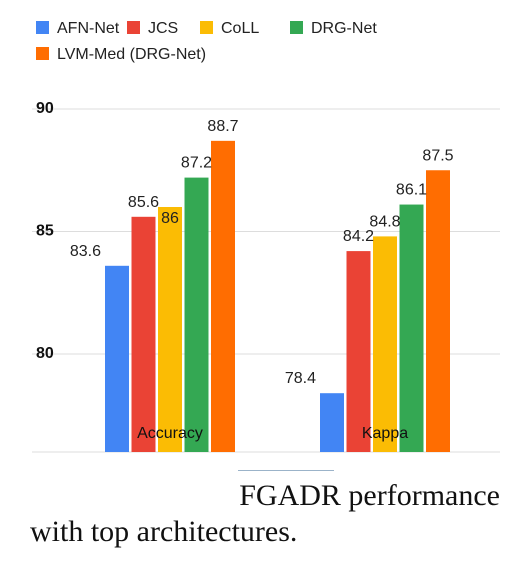 This screenshot has height=568, width=510. Describe the element at coordinates (300, 378) in the screenshot. I see `data-label: 78.4` at that location.